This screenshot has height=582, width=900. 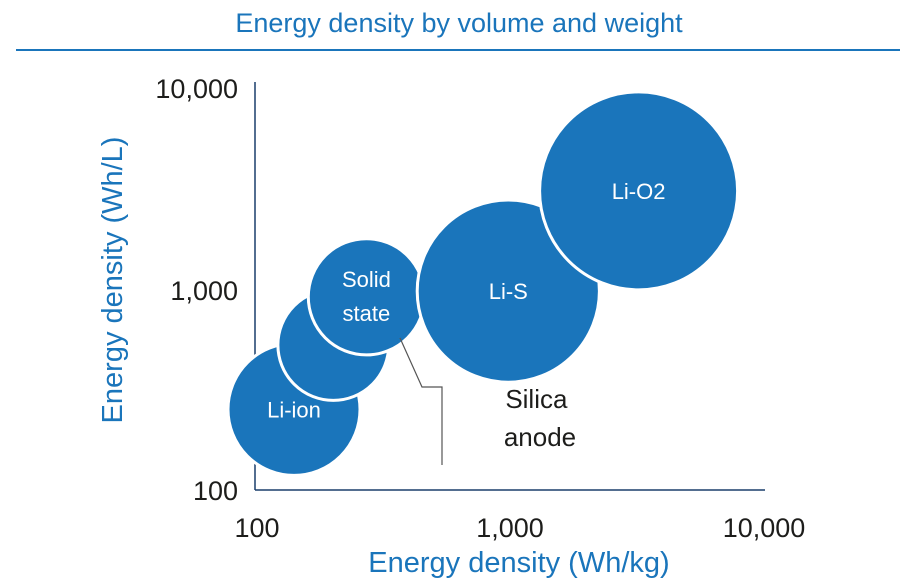 I want to click on y-tick-label: 100, so click(x=215, y=491).